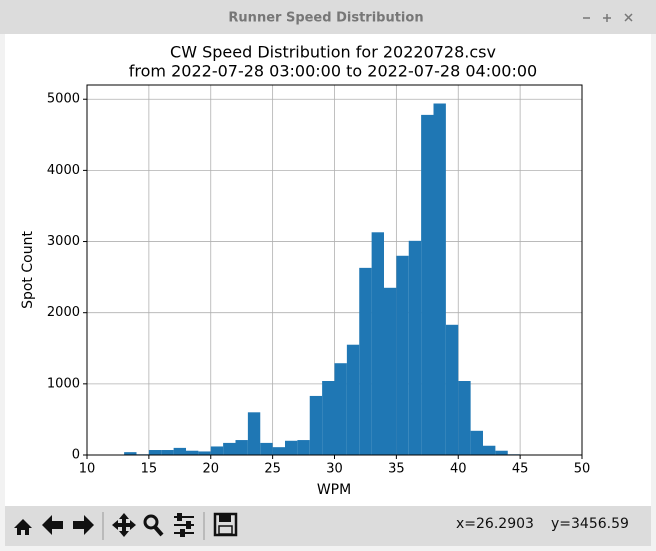 The width and height of the screenshot is (656, 551). Describe the element at coordinates (52, 525) in the screenshot. I see `back-button` at that location.